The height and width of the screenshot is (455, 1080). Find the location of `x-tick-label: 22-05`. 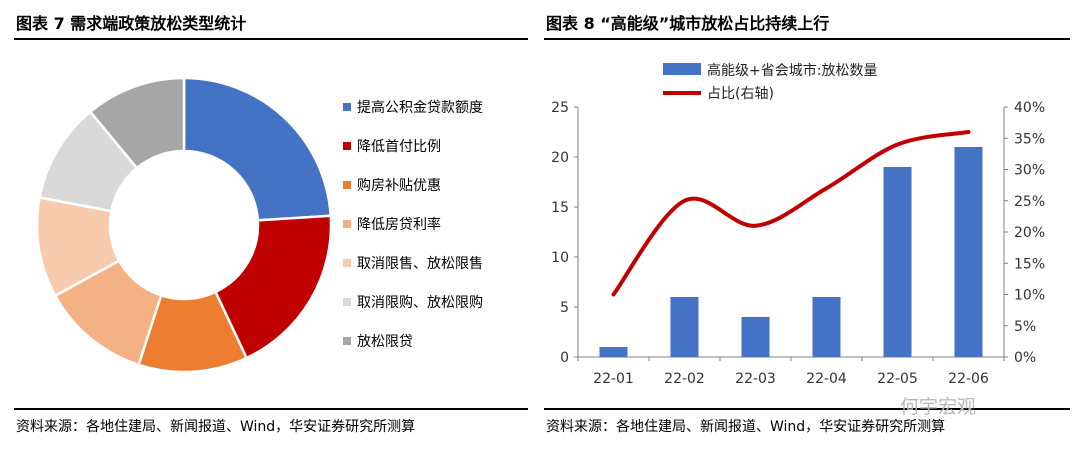

x-tick-label: 22-05 is located at coordinates (897, 379).